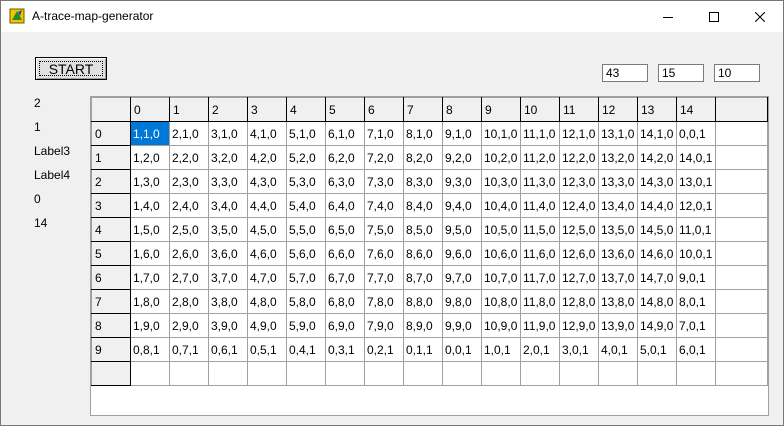  Describe the element at coordinates (657, 277) in the screenshot. I see `grid-cell: 14,7,0` at that location.